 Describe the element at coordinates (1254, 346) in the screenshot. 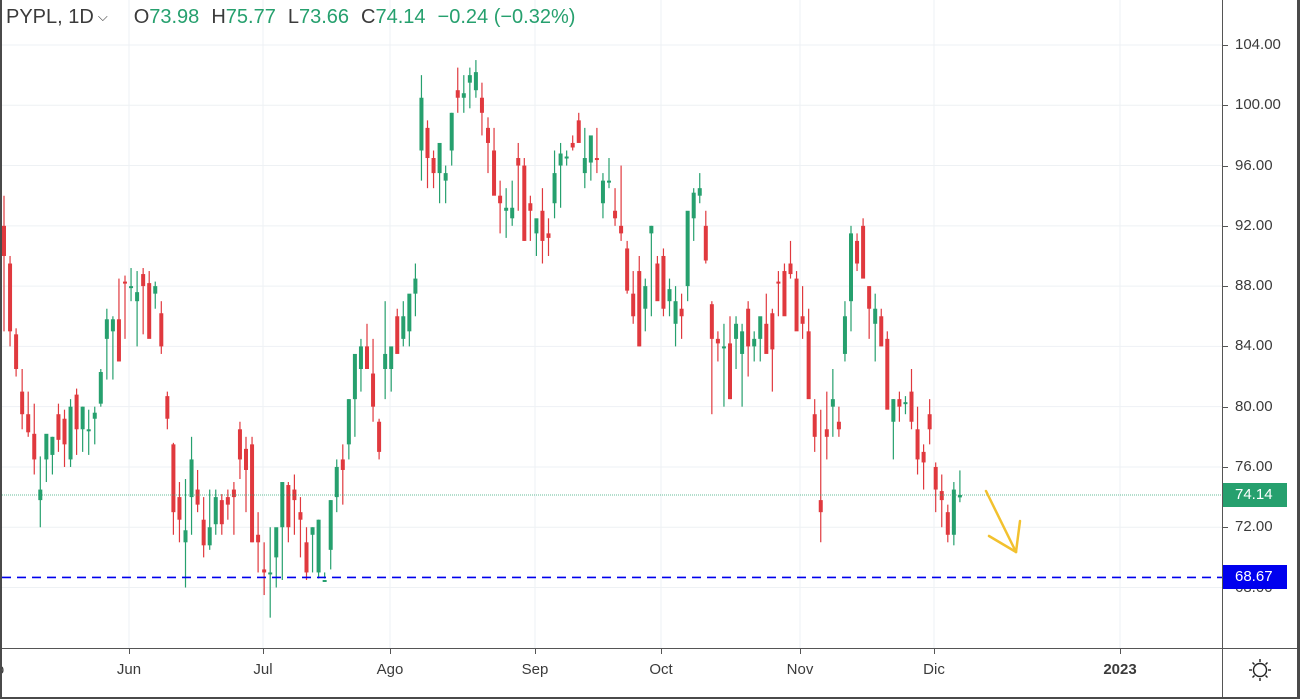

I see `price-tick-label: 84.00` at that location.